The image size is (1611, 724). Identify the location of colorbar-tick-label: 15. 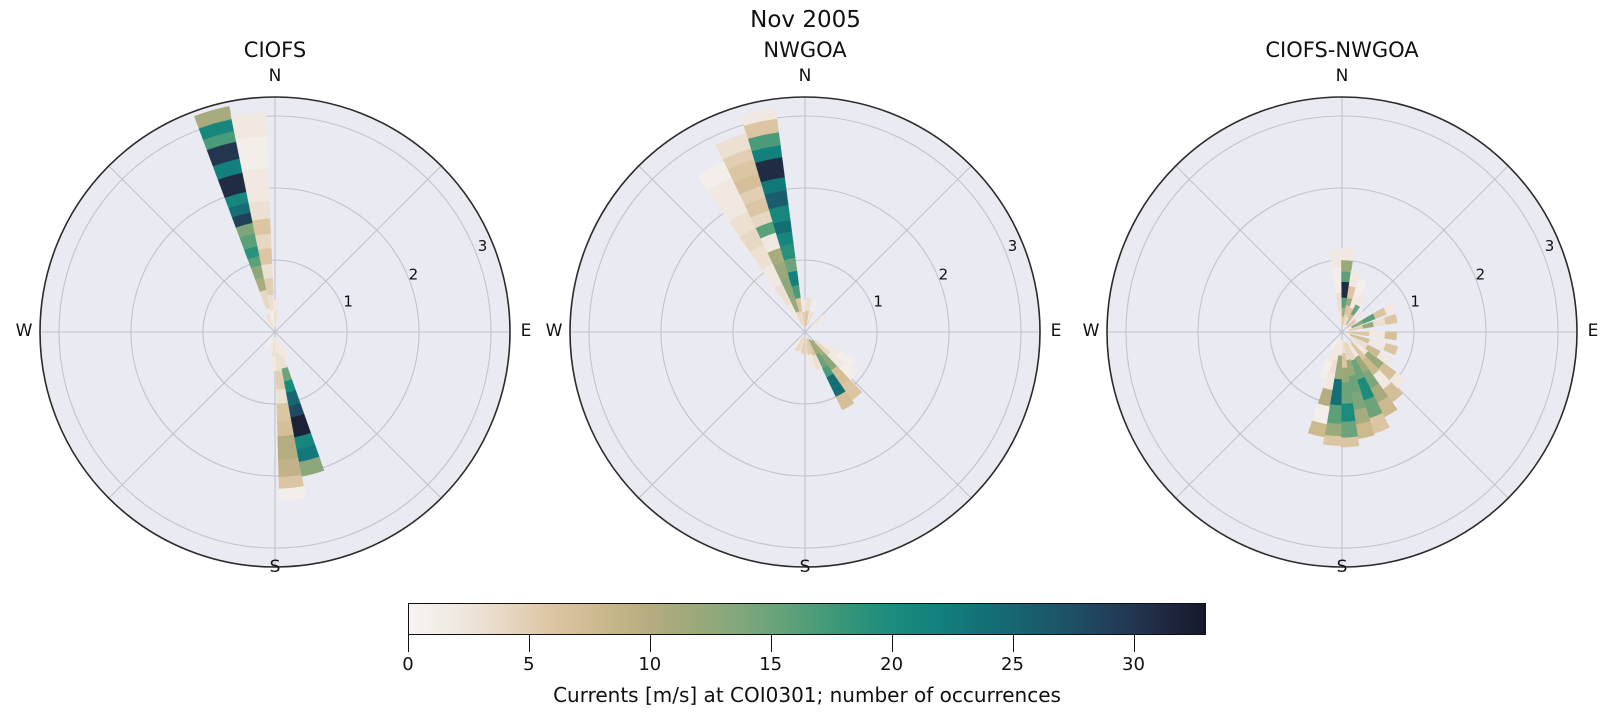
(771, 664).